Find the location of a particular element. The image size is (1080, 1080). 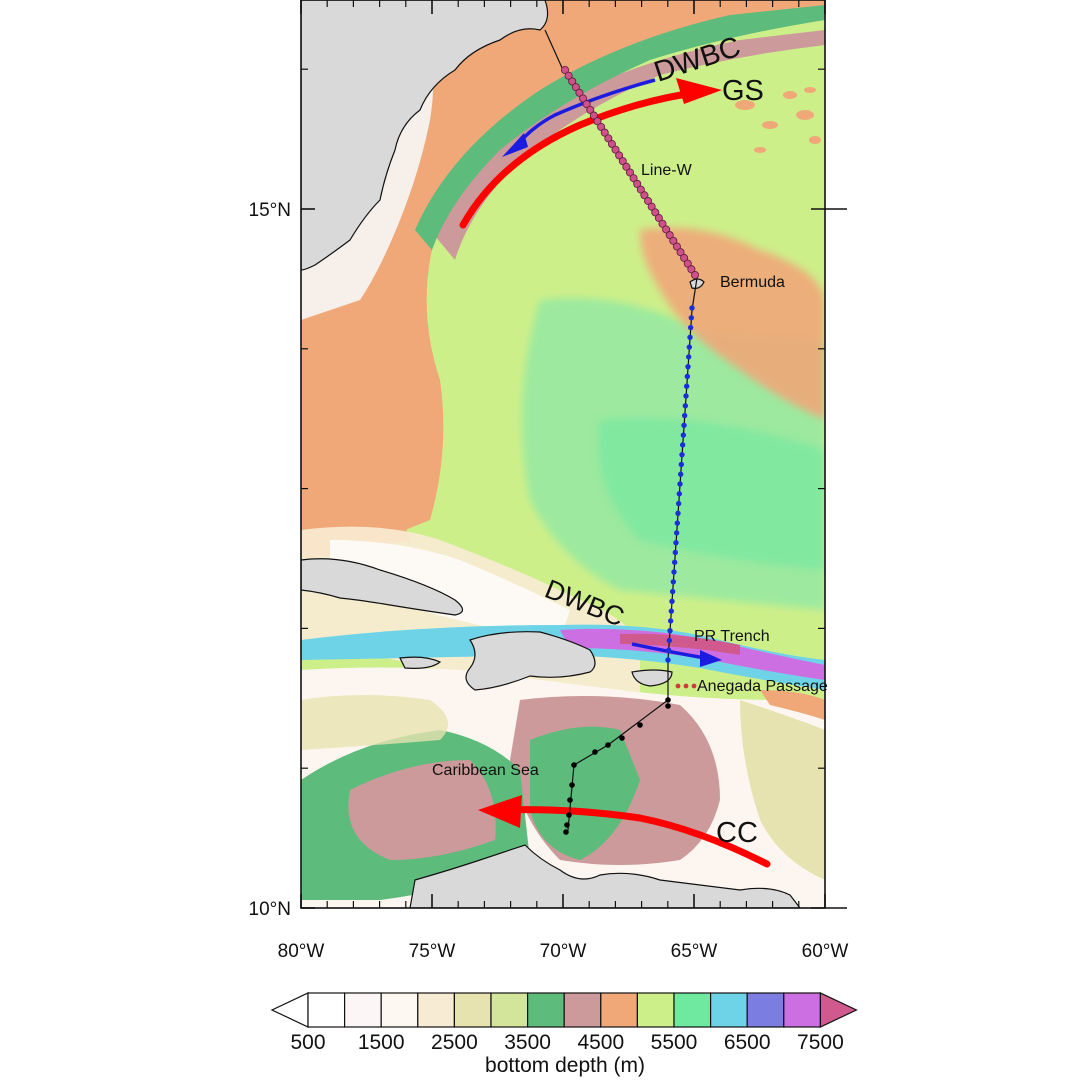

stations-line-w is located at coordinates (630, 172).